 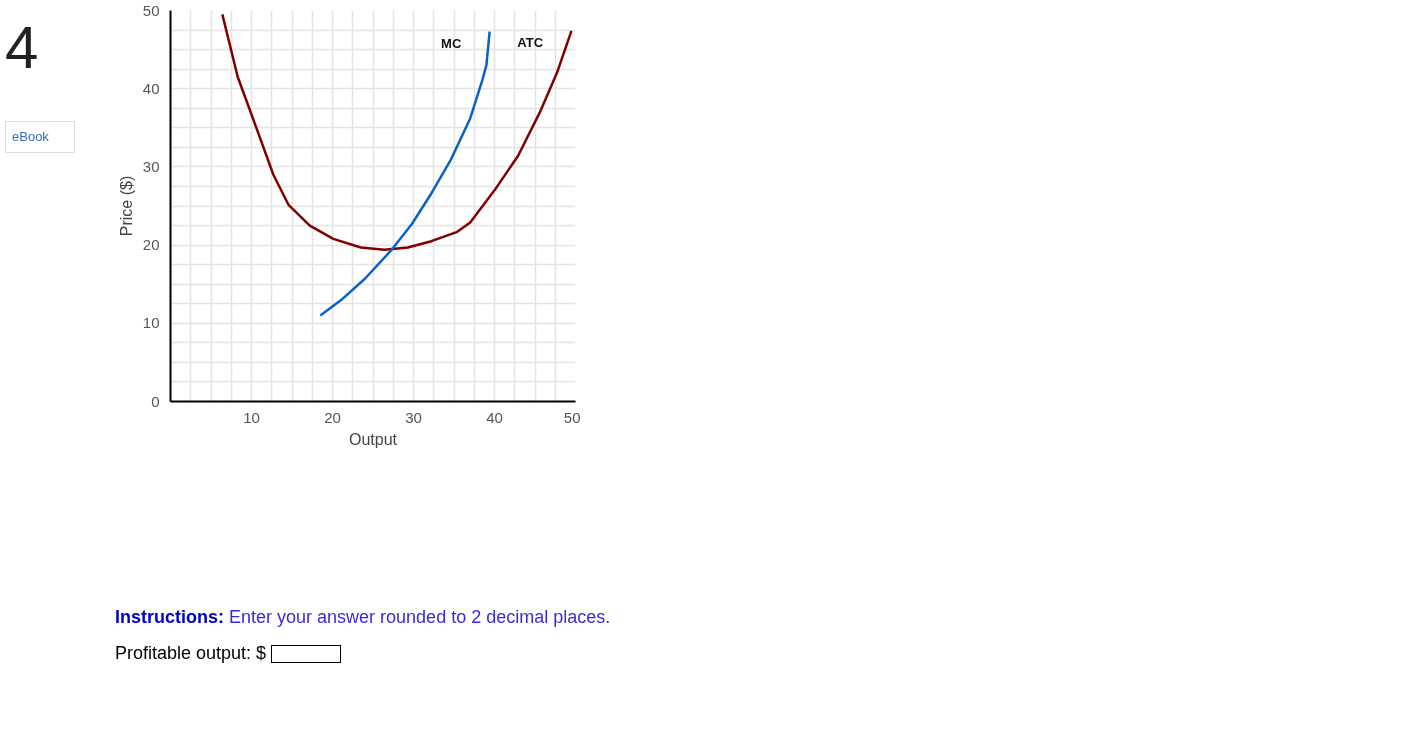 I want to click on x-axis-title: Output, so click(x=373, y=439).